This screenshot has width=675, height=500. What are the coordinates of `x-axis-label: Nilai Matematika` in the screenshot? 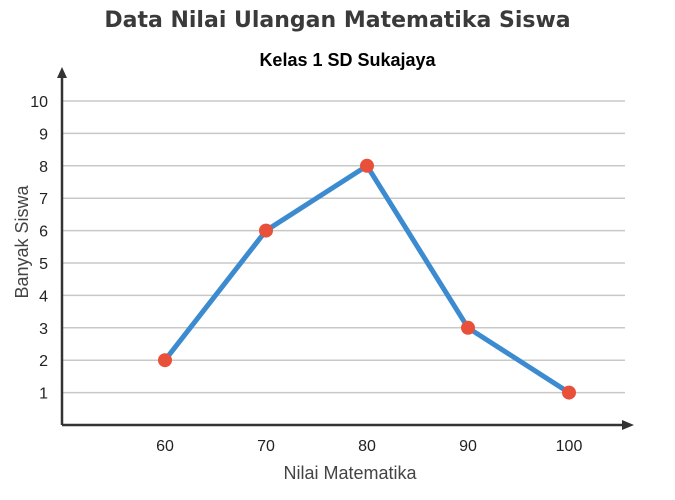 It's located at (350, 473).